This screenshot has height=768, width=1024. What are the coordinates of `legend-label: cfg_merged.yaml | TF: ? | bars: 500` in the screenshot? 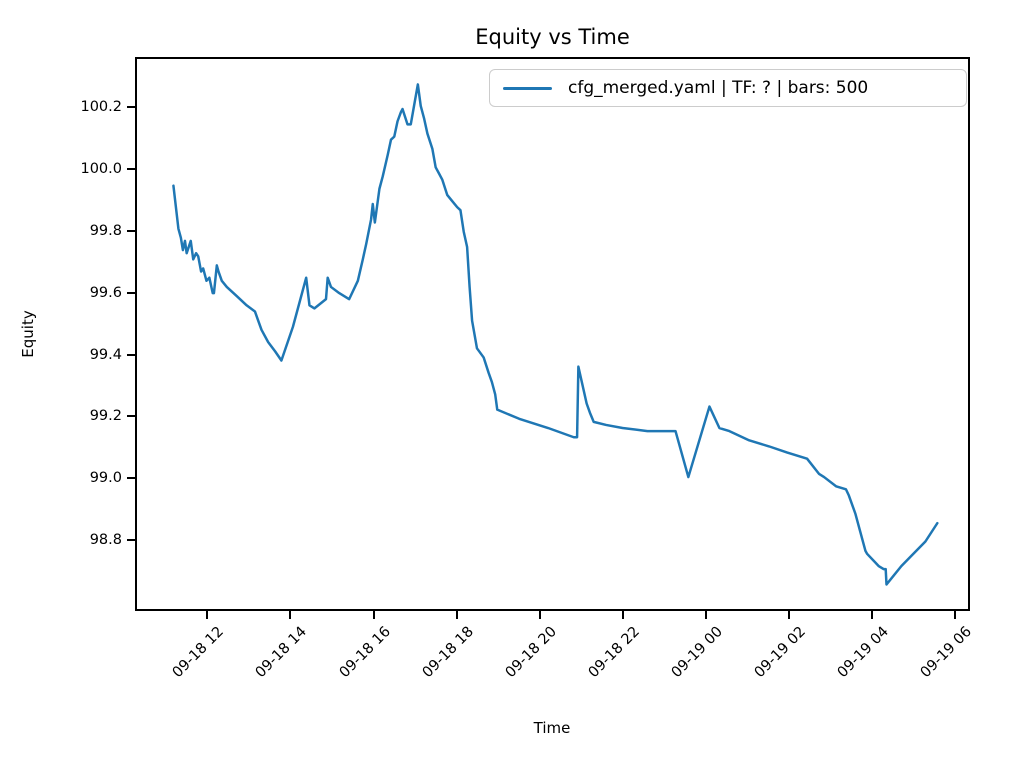 It's located at (718, 88).